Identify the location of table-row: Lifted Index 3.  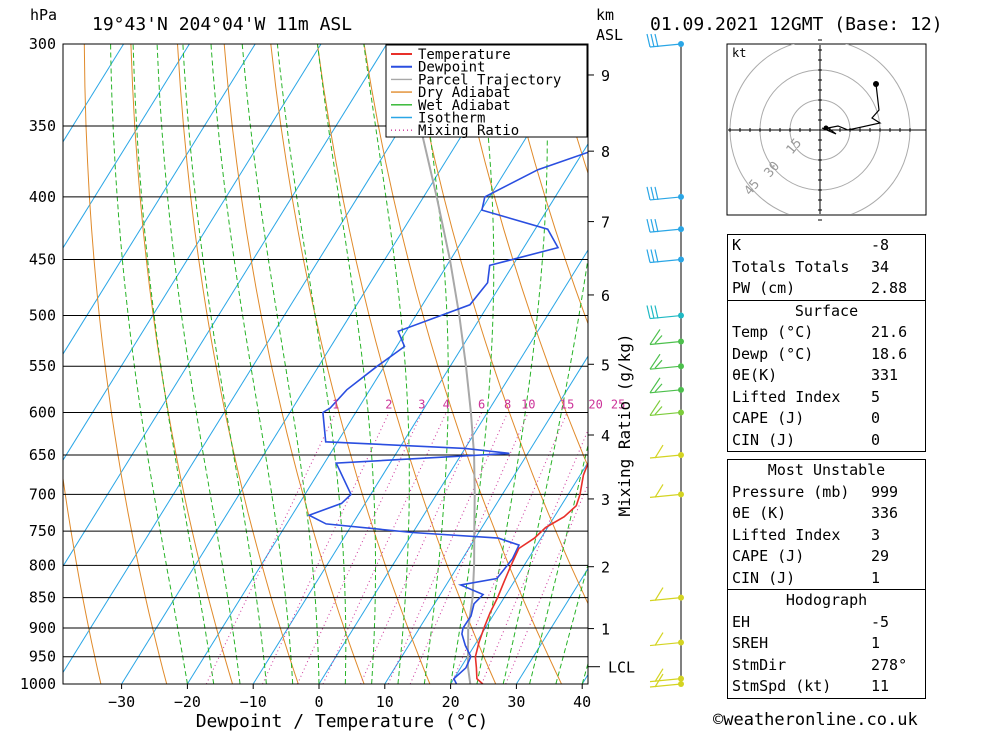
(826, 536).